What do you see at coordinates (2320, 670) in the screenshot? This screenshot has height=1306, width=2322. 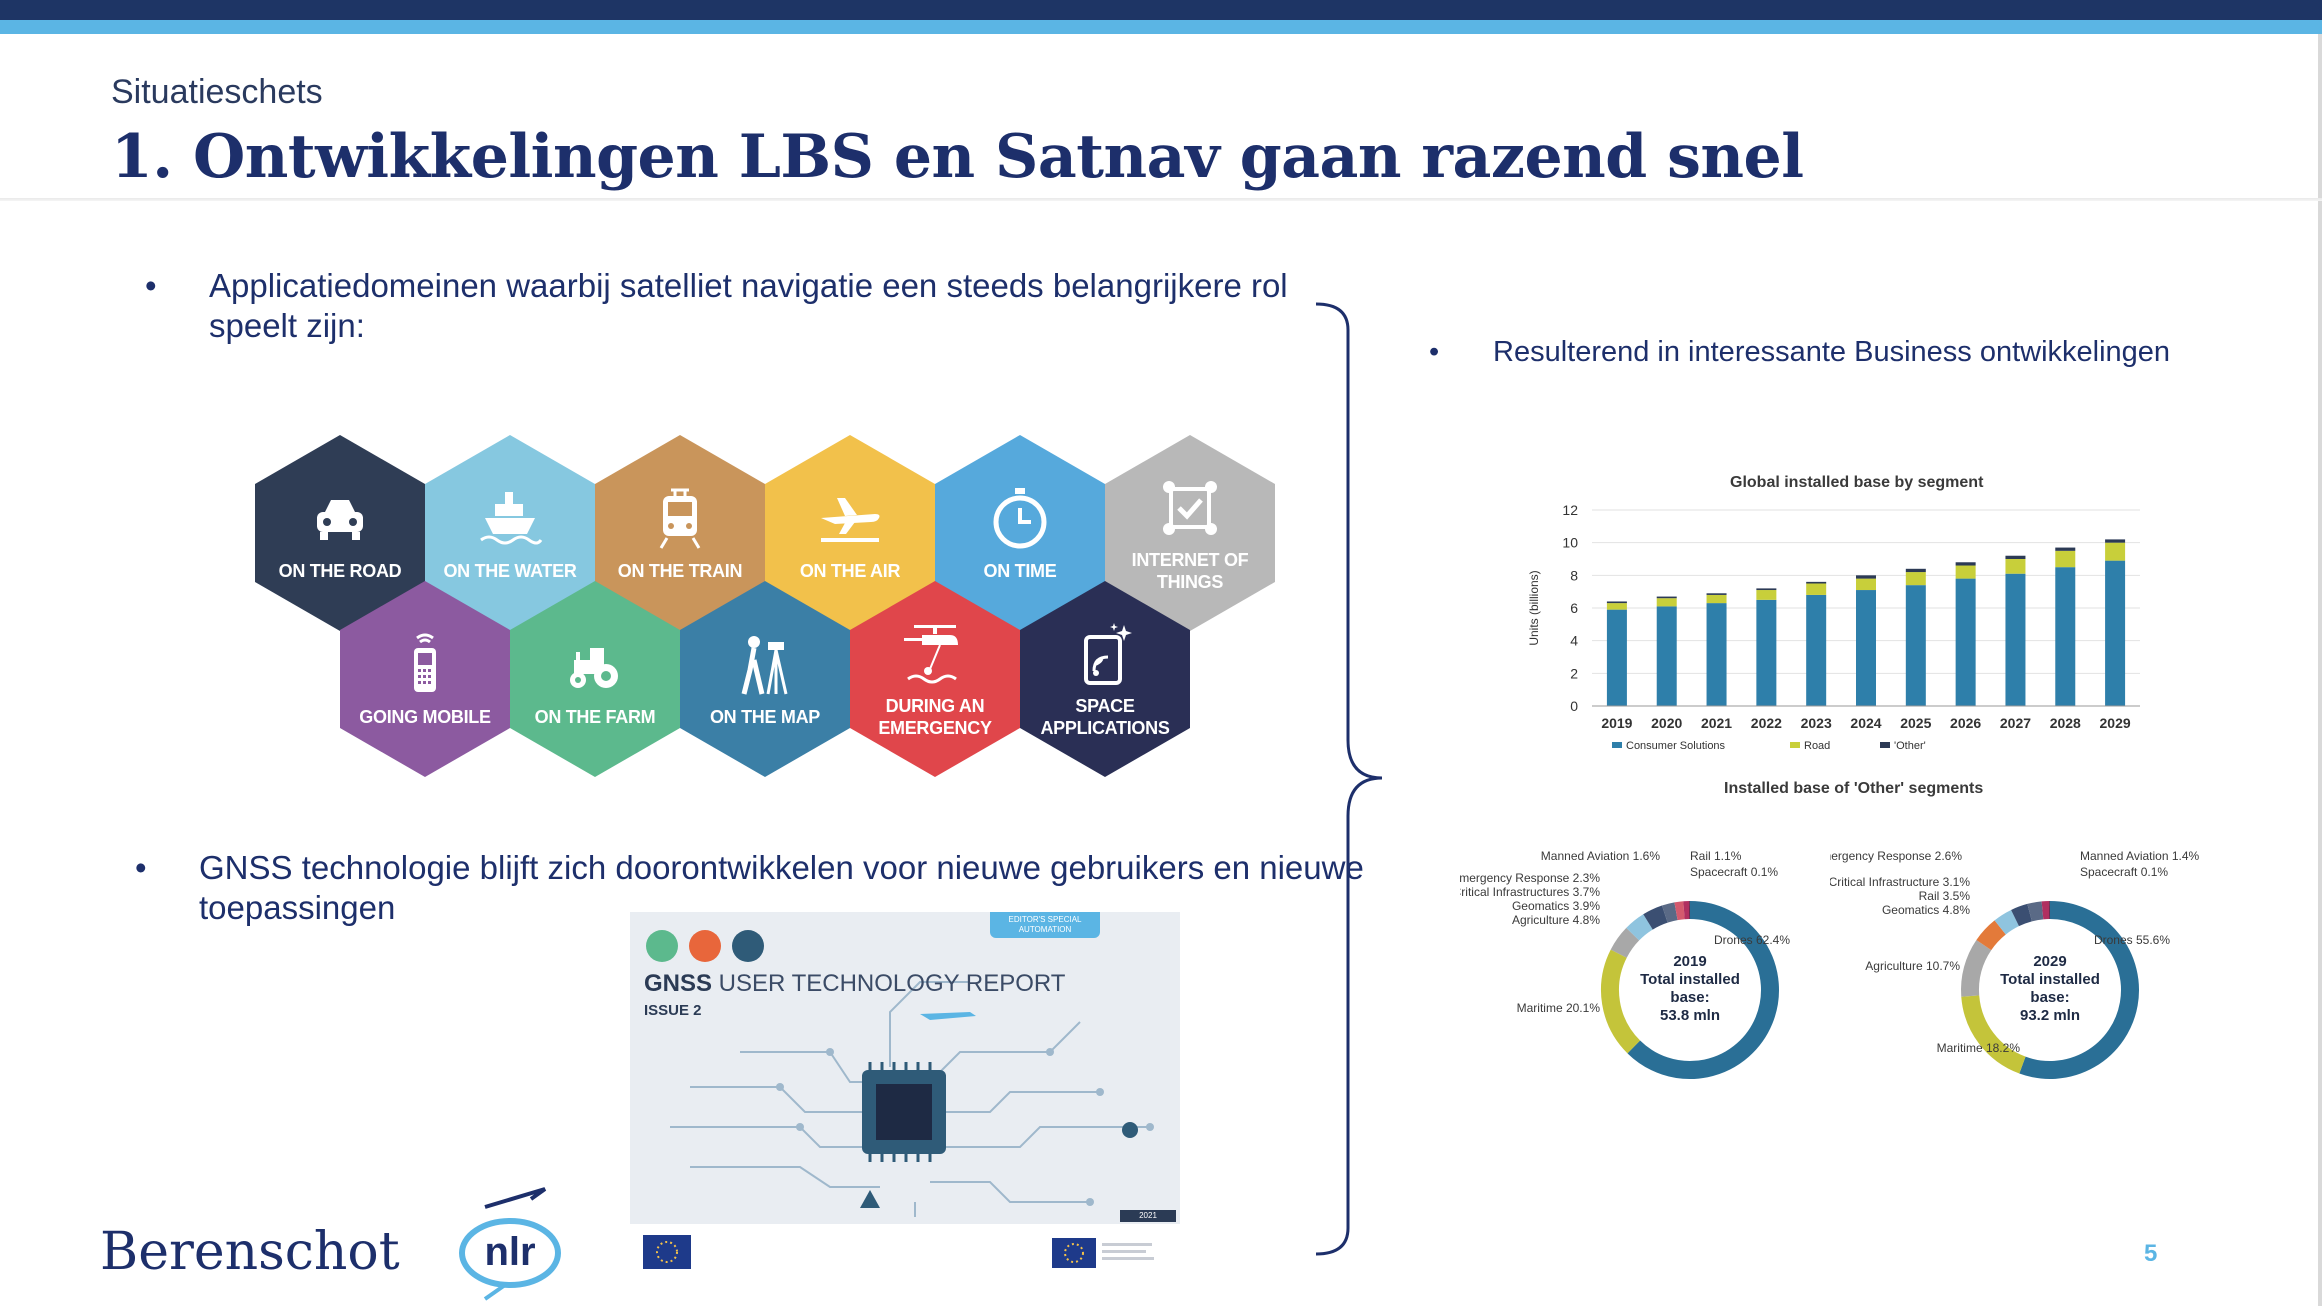 I see `slide-right-edge` at bounding box center [2320, 670].